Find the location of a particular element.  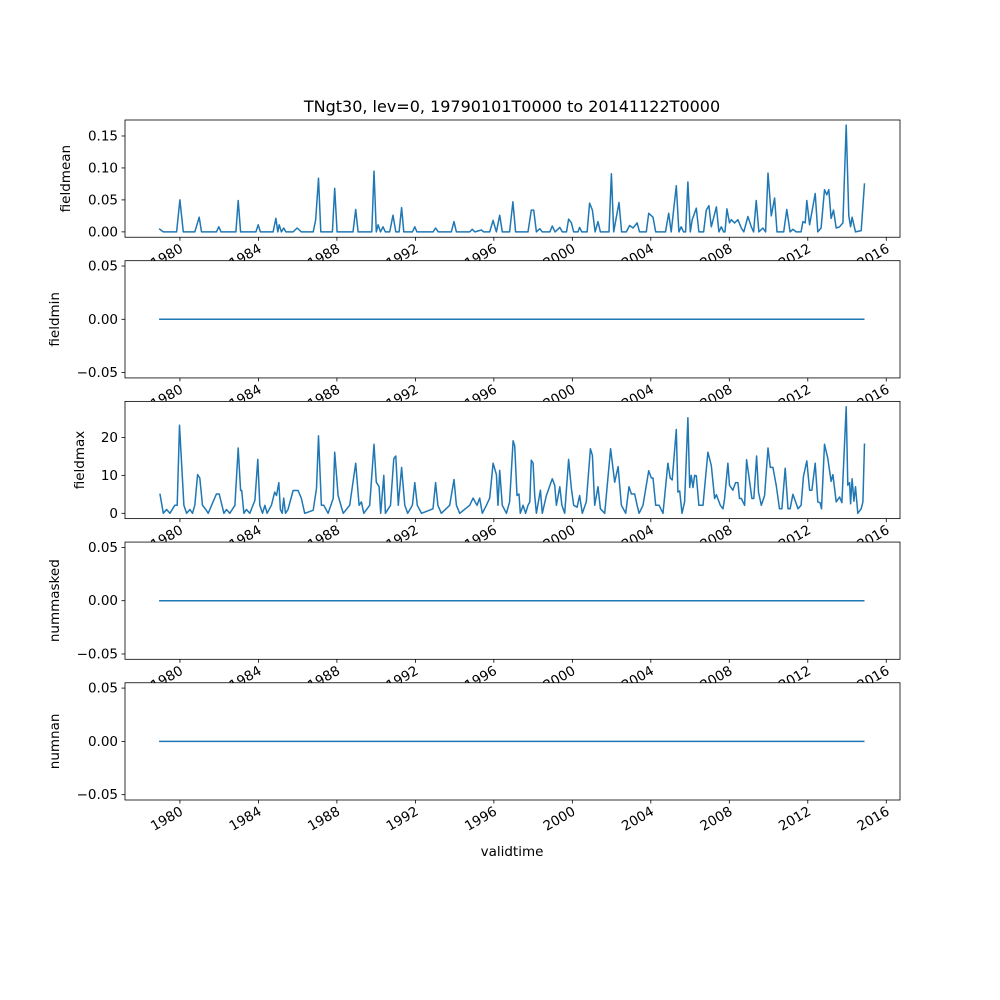

y-axis-label: fieldmax is located at coordinates (80, 460).